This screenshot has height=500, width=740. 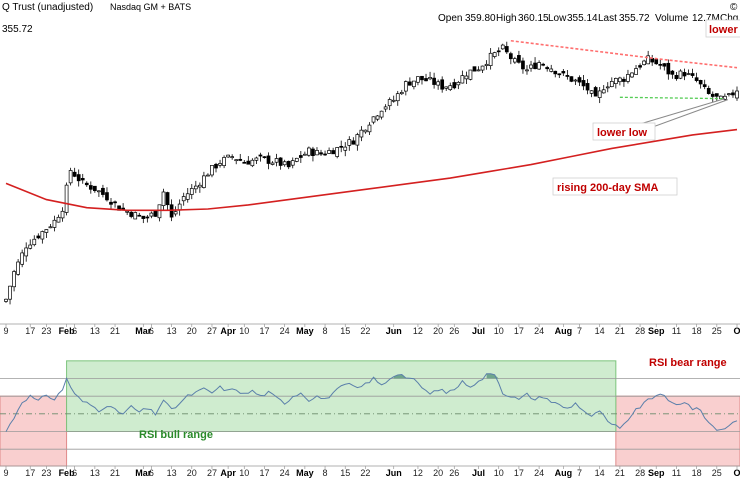 What do you see at coordinates (478, 473) in the screenshot?
I see `x-tick-label: Jul` at bounding box center [478, 473].